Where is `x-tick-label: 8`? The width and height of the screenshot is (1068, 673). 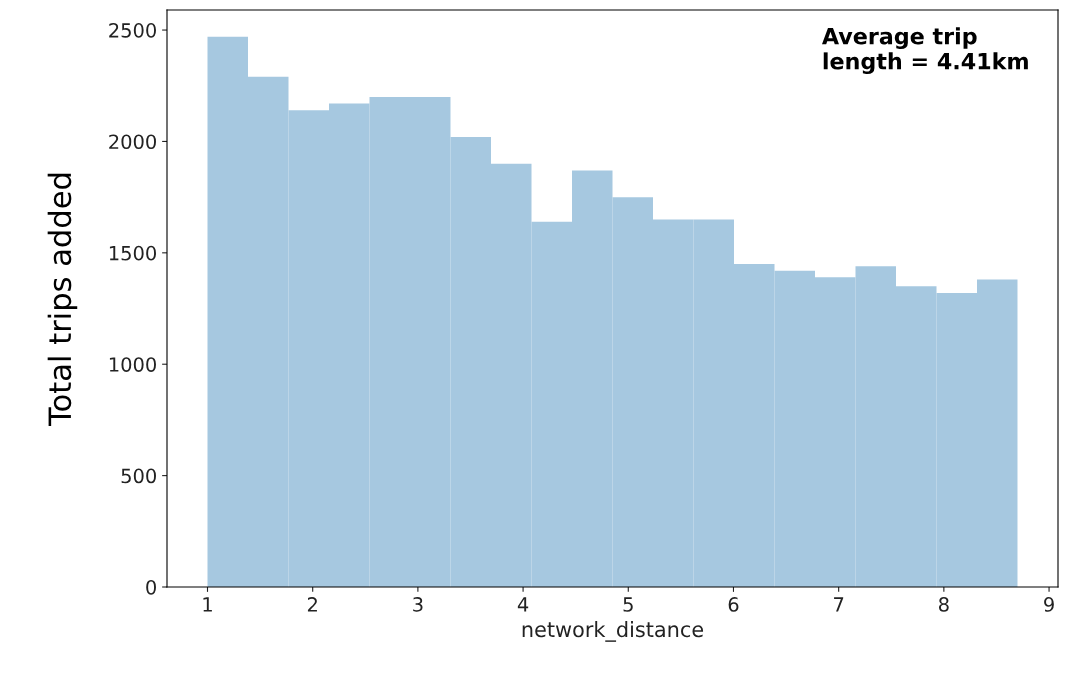
x-tick-label: 8 is located at coordinates (944, 604).